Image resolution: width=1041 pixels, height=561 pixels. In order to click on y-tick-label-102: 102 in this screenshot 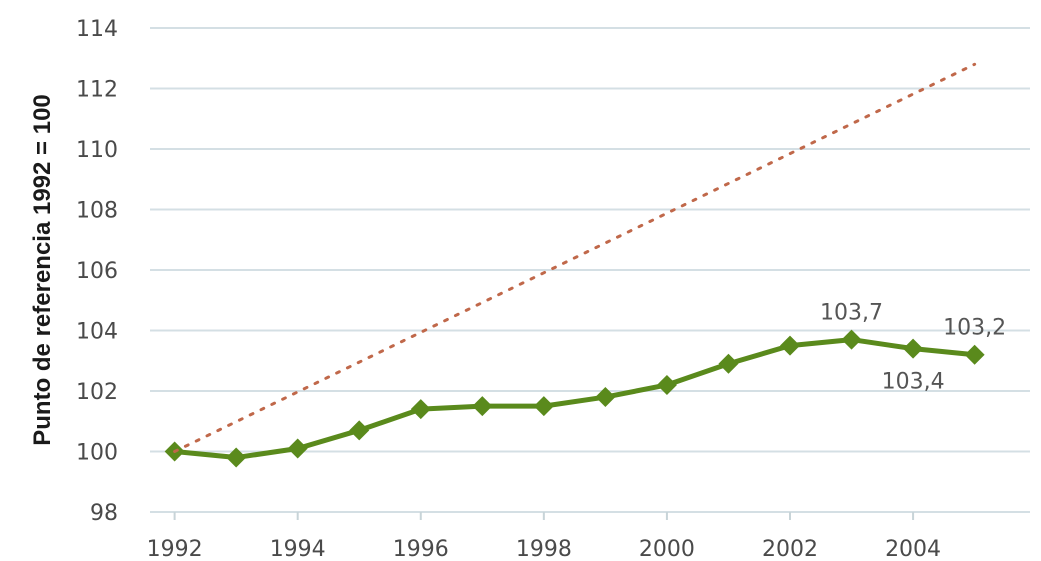, I will do `click(97, 392)`.